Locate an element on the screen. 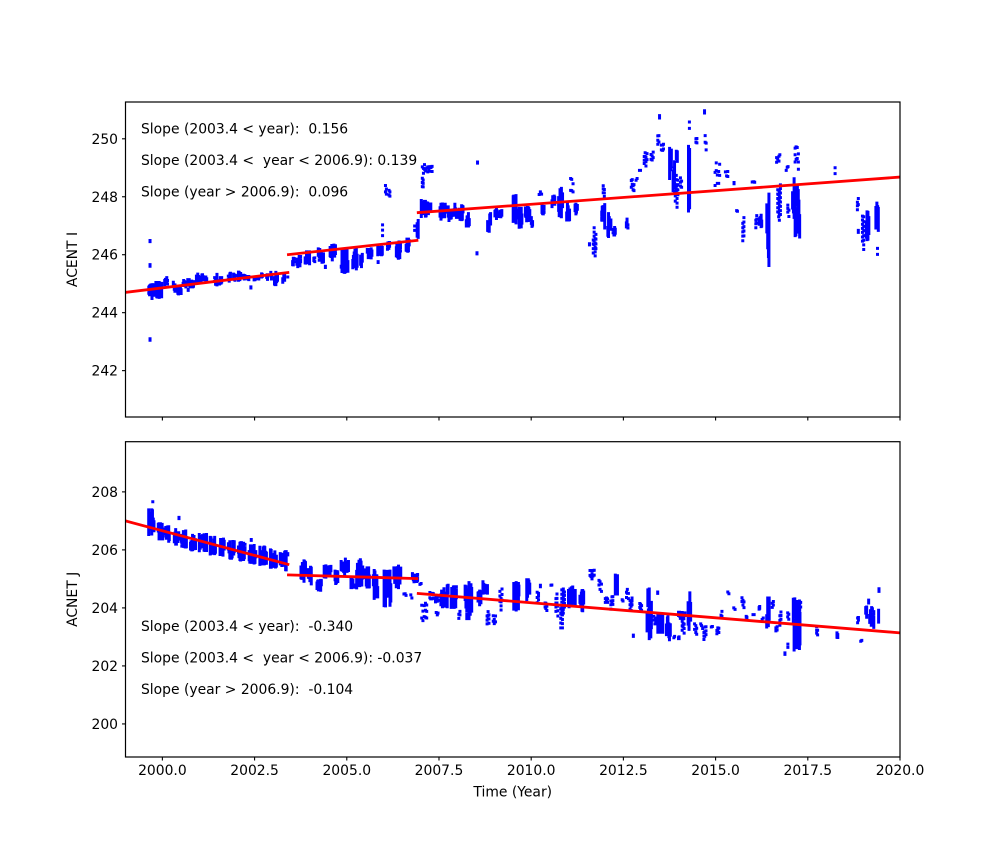  x-tick-label: 2007.5 is located at coordinates (439, 771).